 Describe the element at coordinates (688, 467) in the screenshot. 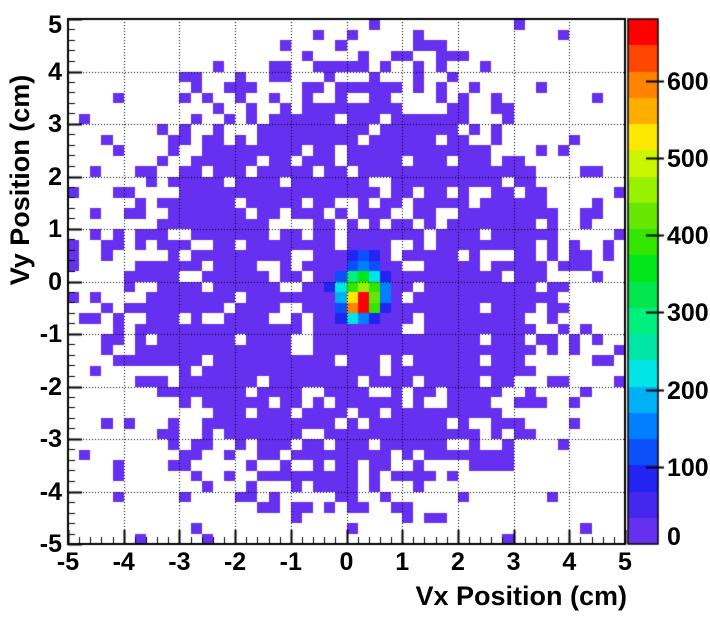

I see `colorbar-tick-label: 100` at that location.